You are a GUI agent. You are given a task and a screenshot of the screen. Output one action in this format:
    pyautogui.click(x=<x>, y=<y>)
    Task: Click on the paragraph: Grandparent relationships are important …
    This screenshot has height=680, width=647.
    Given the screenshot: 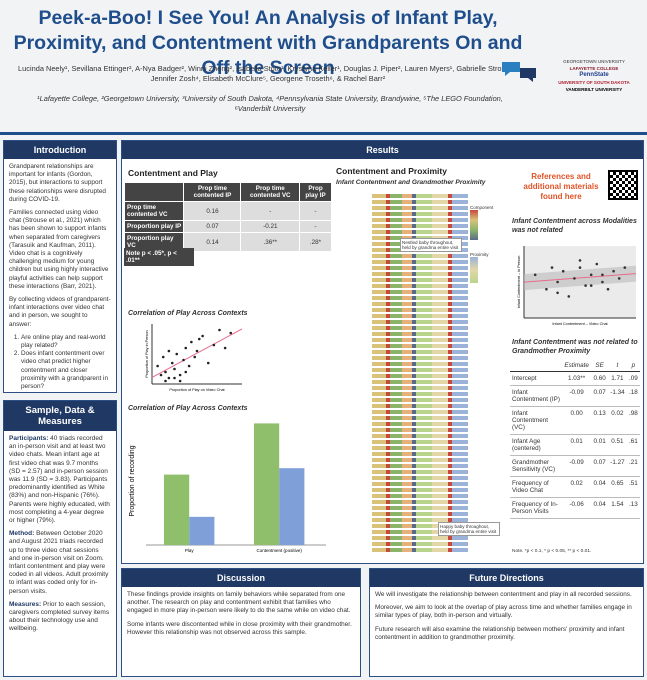 What is the action you would take?
    pyautogui.click(x=57, y=183)
    